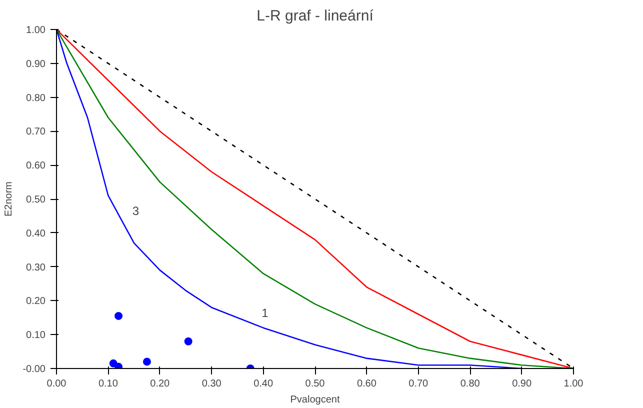 The image size is (643, 408). What do you see at coordinates (36, 64) in the screenshot?
I see `y-tick-label: 0.90` at bounding box center [36, 64].